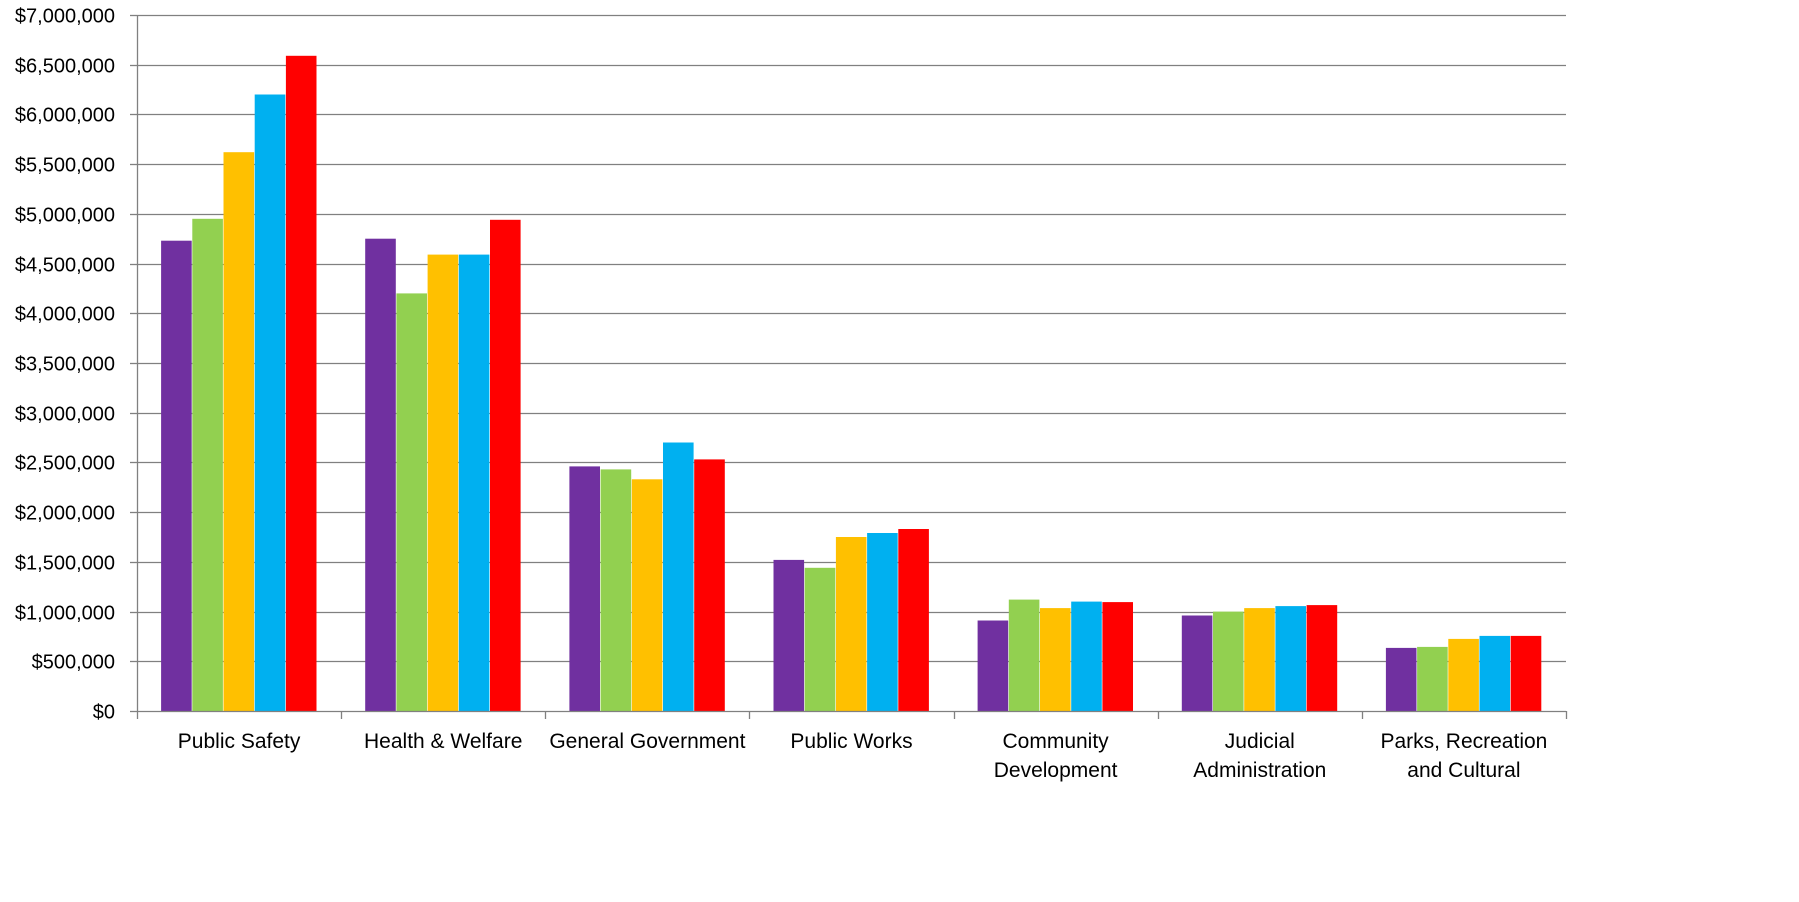  I want to click on x-category-label: Public Safety, so click(239, 741).